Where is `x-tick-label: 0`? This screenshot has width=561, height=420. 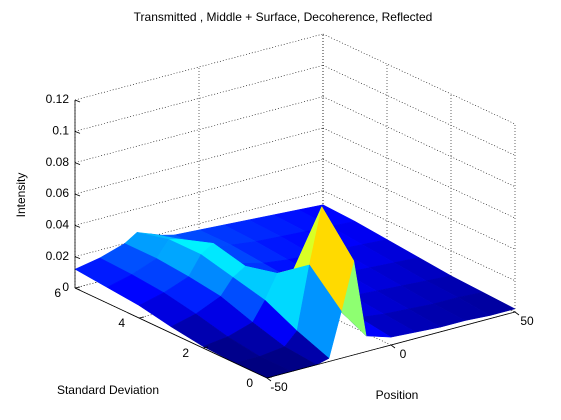 x-tick-label: 0 is located at coordinates (403, 354).